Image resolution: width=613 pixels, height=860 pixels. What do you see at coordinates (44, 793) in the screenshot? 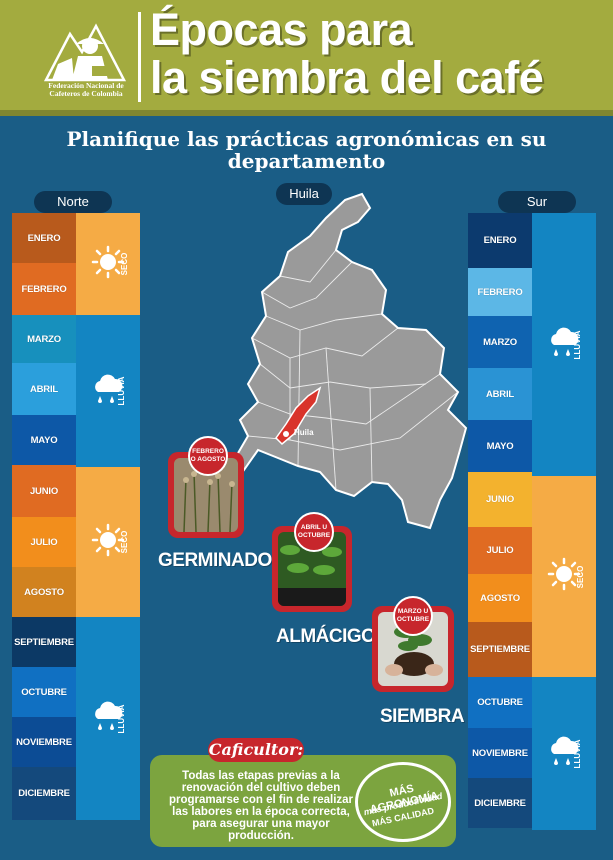
I see `north-month-diciembre: DICIEMBRE` at bounding box center [44, 793].